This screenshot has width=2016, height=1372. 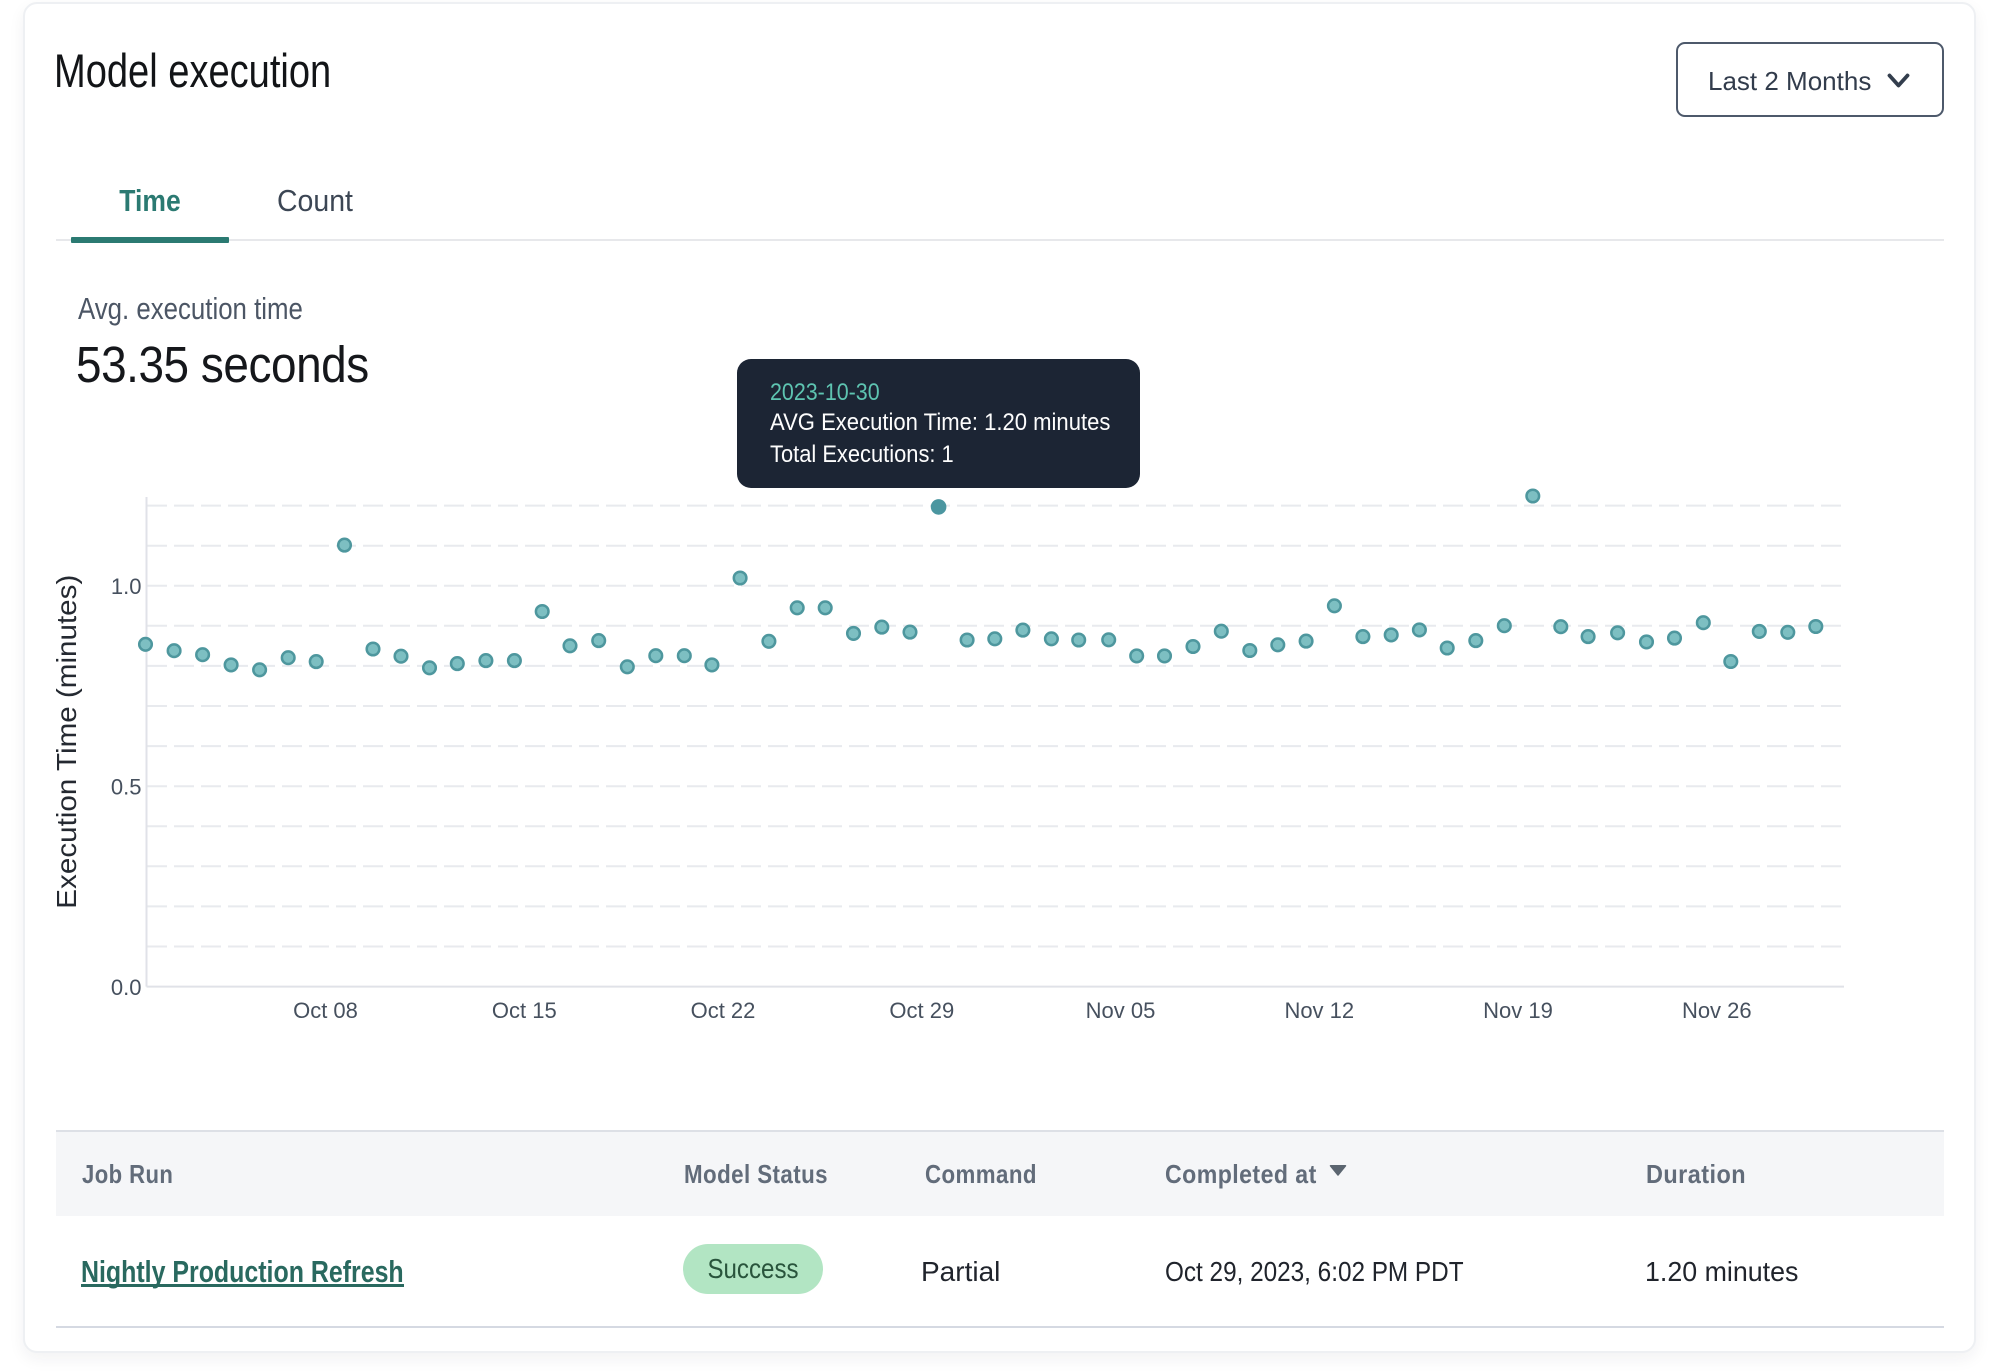 What do you see at coordinates (1319, 1010) in the screenshot?
I see `svg-text: Nov 12` at bounding box center [1319, 1010].